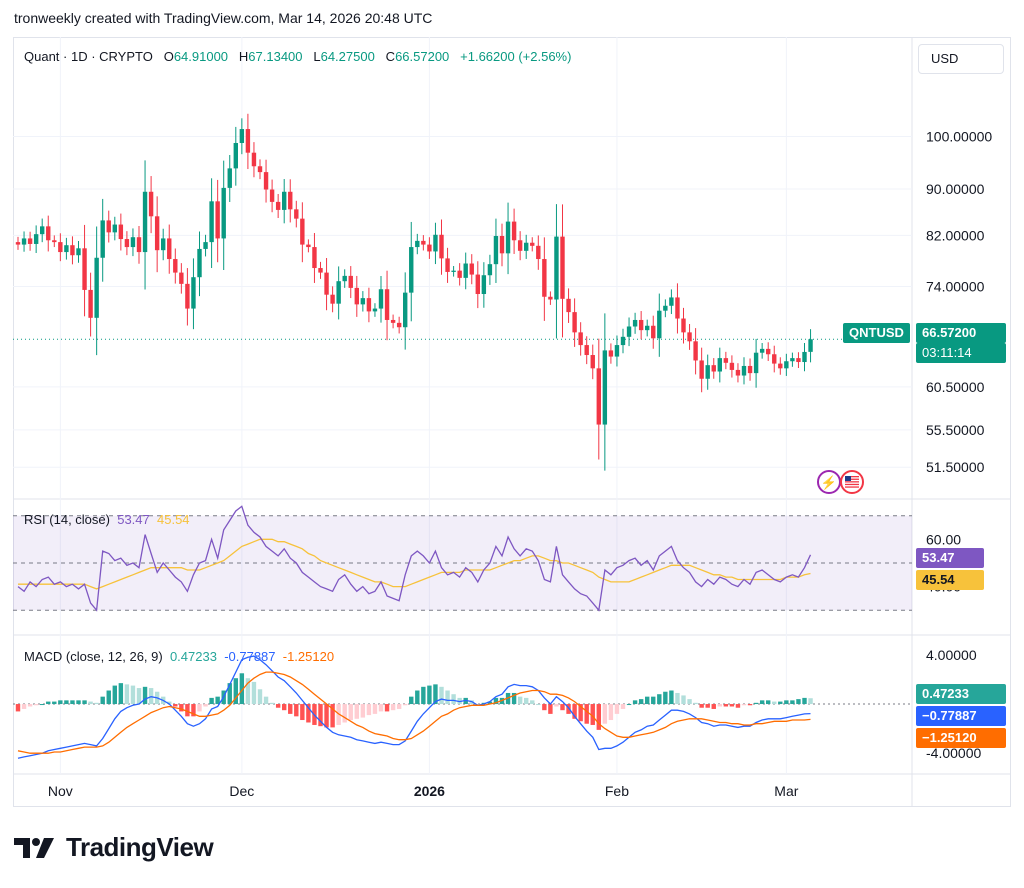 The width and height of the screenshot is (1024, 888). What do you see at coordinates (422, 56) in the screenshot?
I see `legend-close: 66.57200` at bounding box center [422, 56].